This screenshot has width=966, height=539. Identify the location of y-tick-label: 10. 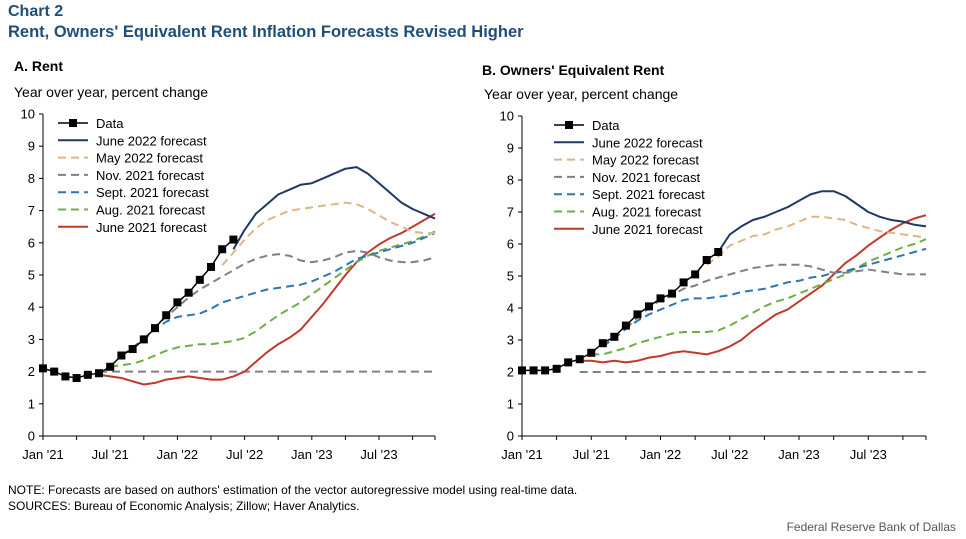
(507, 116).